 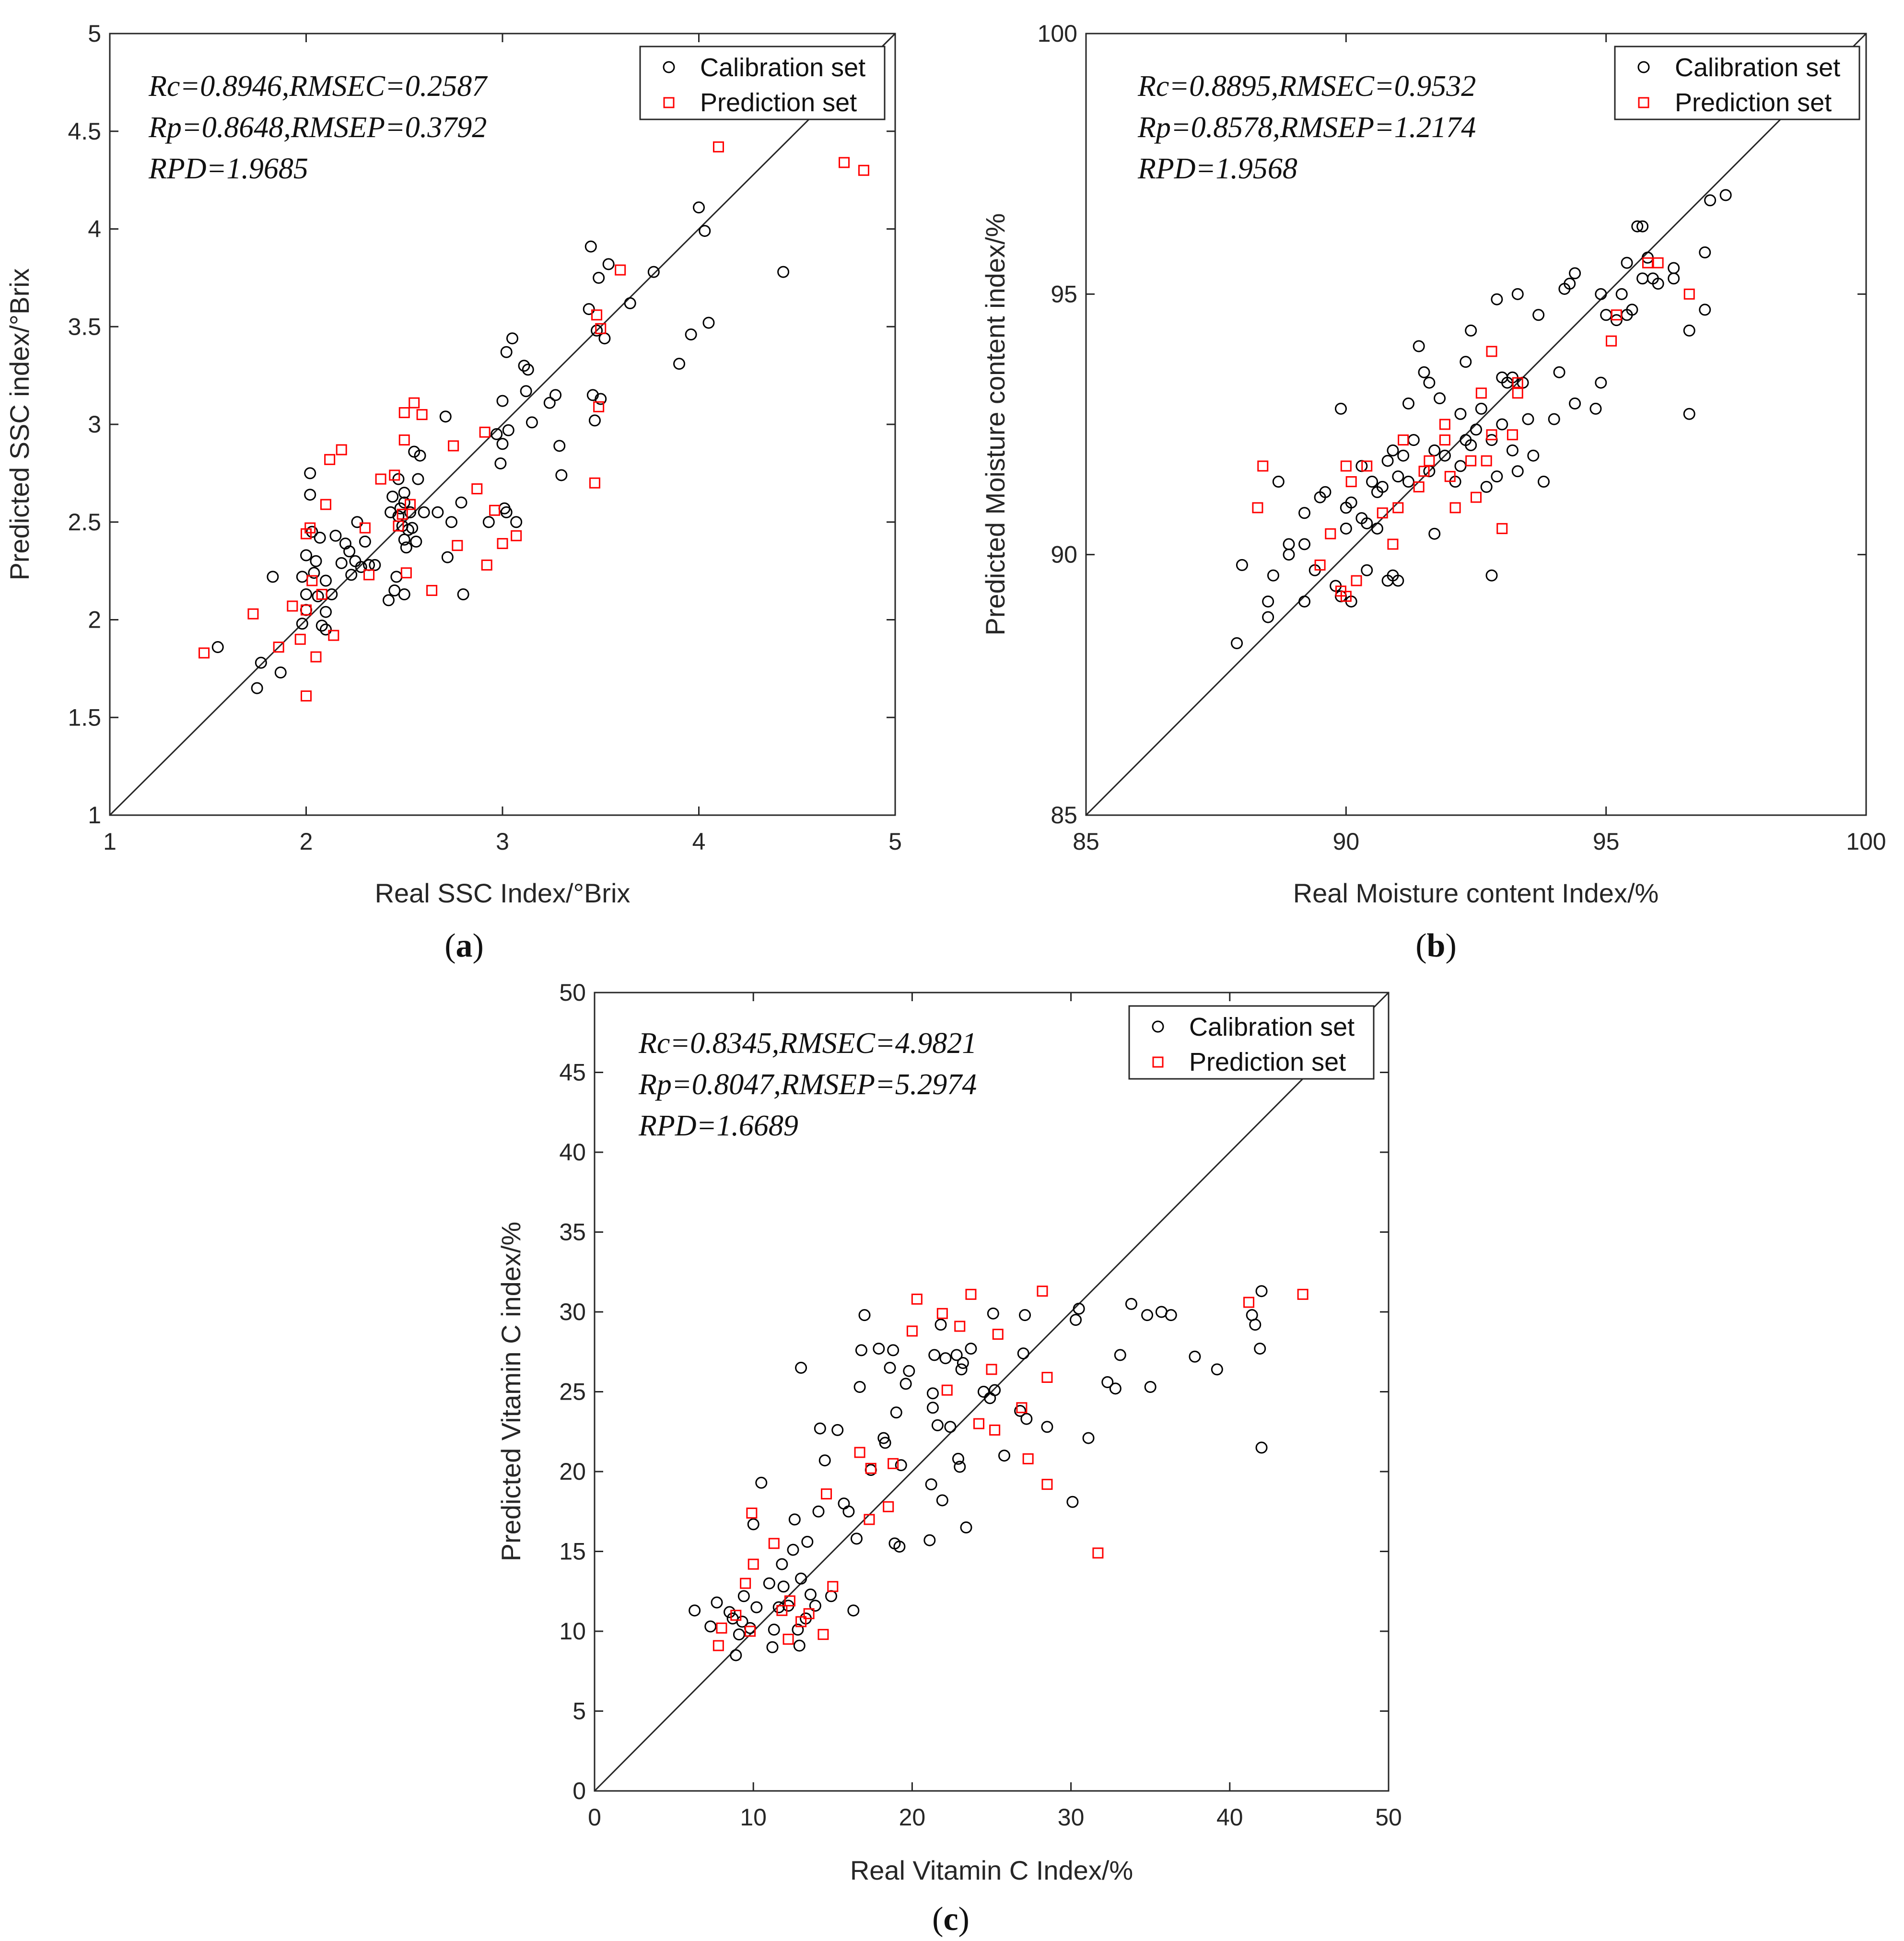 I want to click on panel-caption-letter: c, so click(x=950, y=1919).